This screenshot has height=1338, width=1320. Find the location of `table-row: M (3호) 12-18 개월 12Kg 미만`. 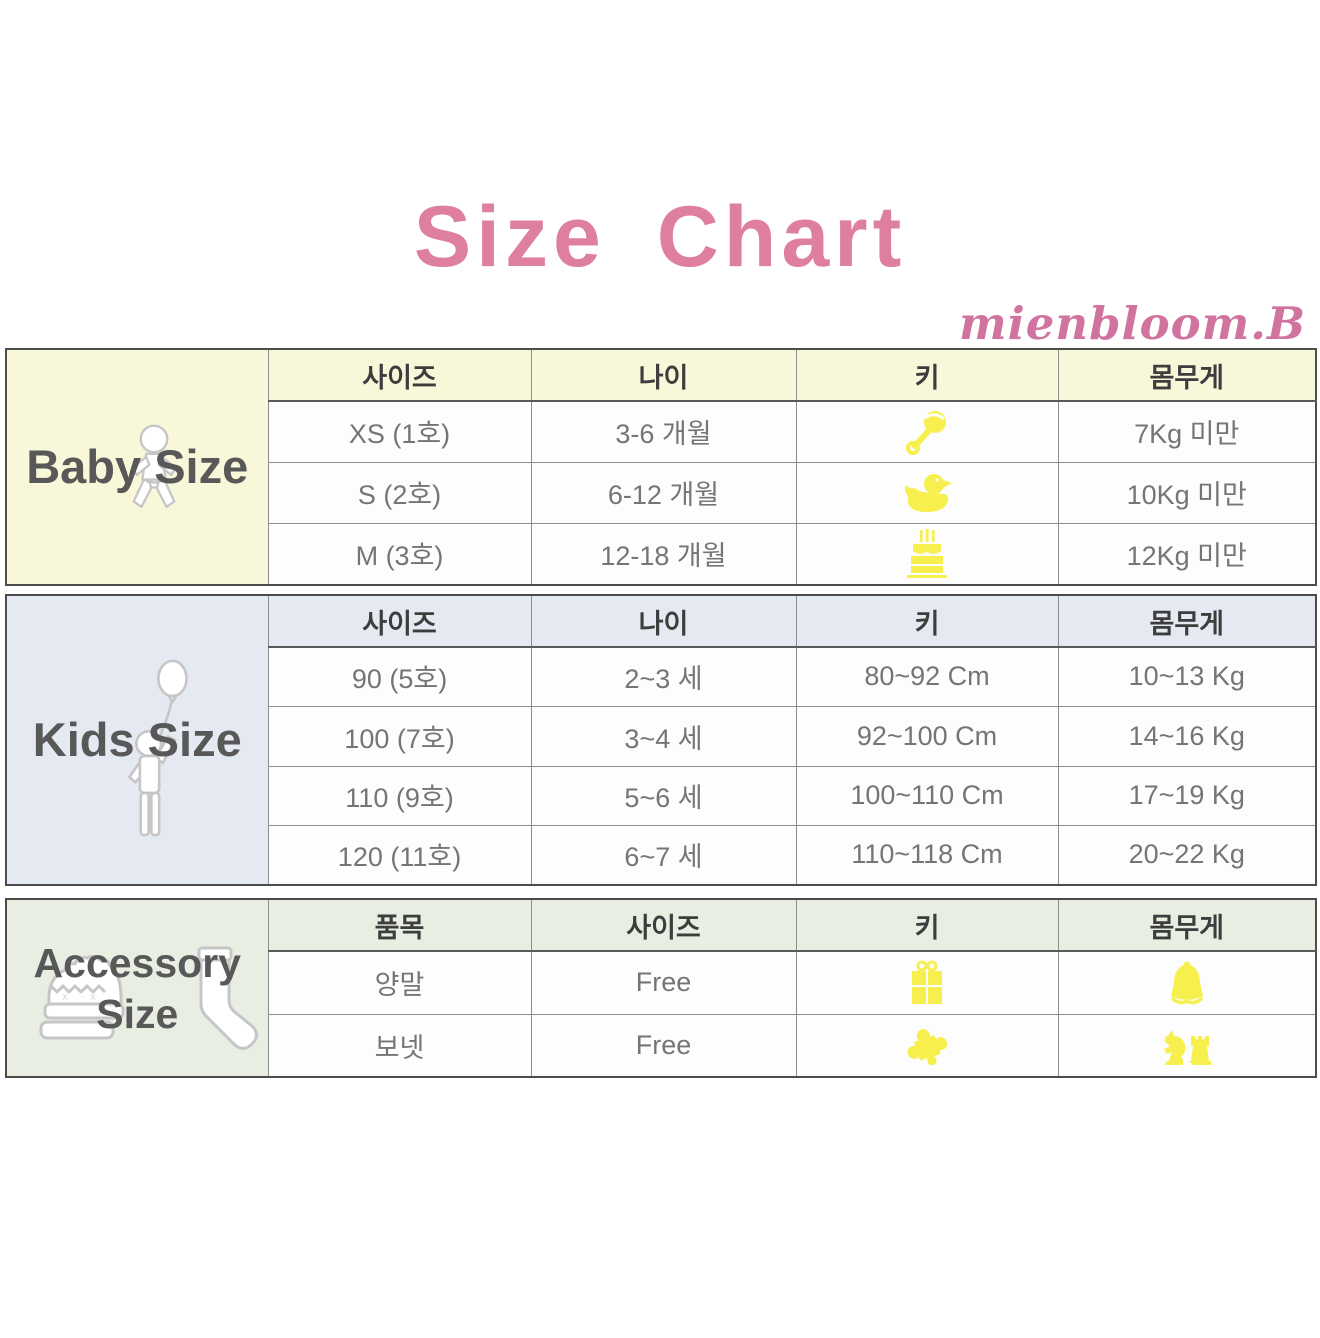

table-row: M (3호) 12-18 개월 12Kg 미만 is located at coordinates (661, 554).